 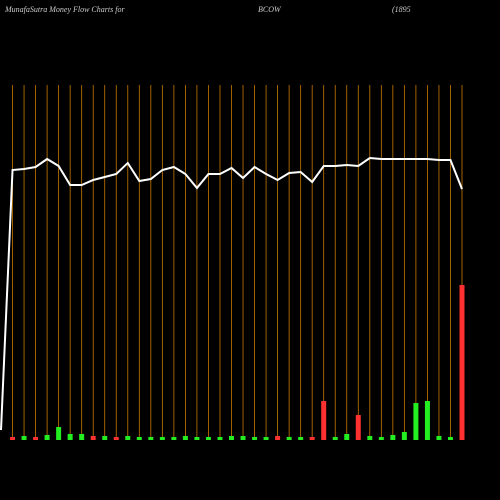 I want to click on subtitle: (1895, so click(x=401, y=9).